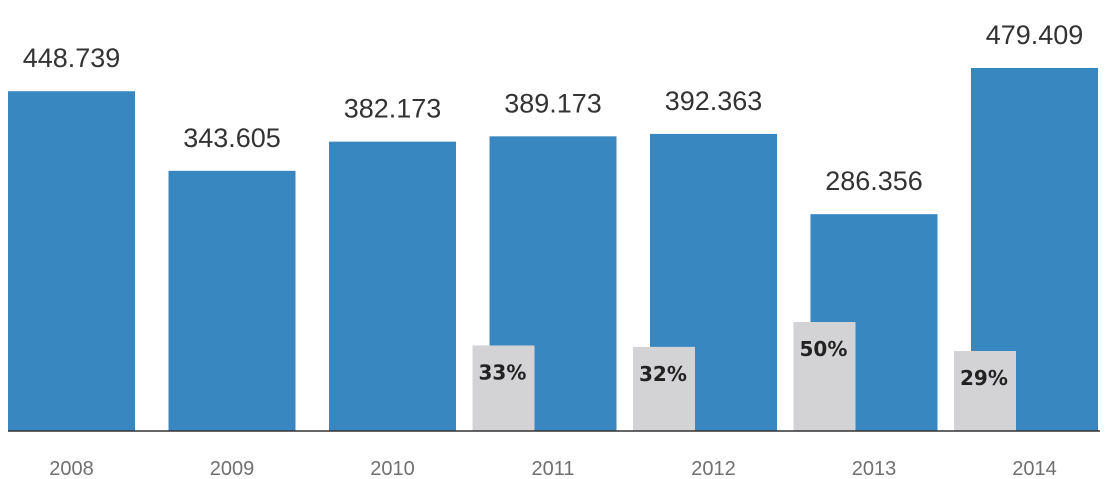 The width and height of the screenshot is (1105, 479). Describe the element at coordinates (714, 101) in the screenshot. I see `value-label-2012: 392.363` at that location.